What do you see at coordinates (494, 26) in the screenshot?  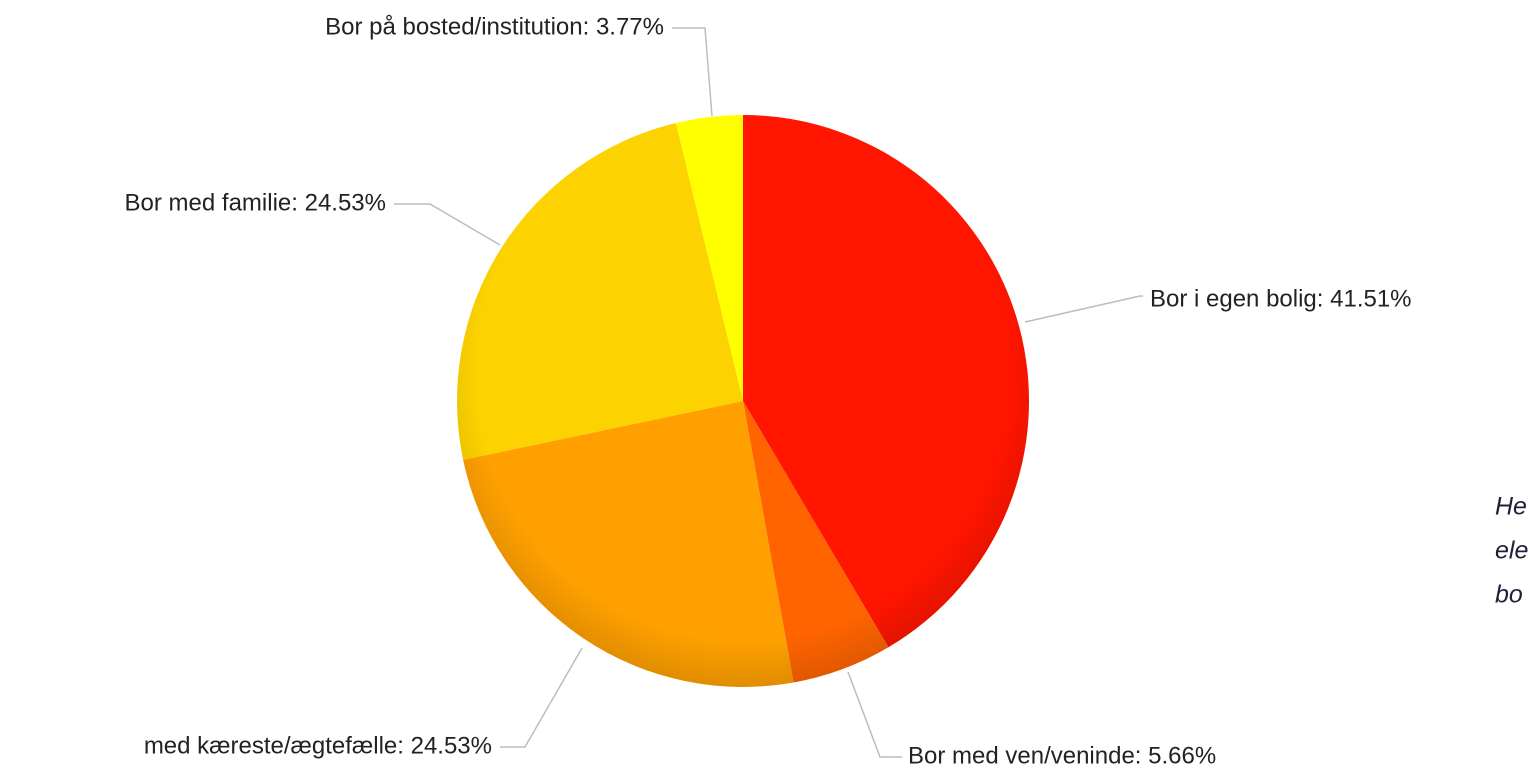 I see `slice-label: Bor på bosted/institution: 3.77%` at bounding box center [494, 26].